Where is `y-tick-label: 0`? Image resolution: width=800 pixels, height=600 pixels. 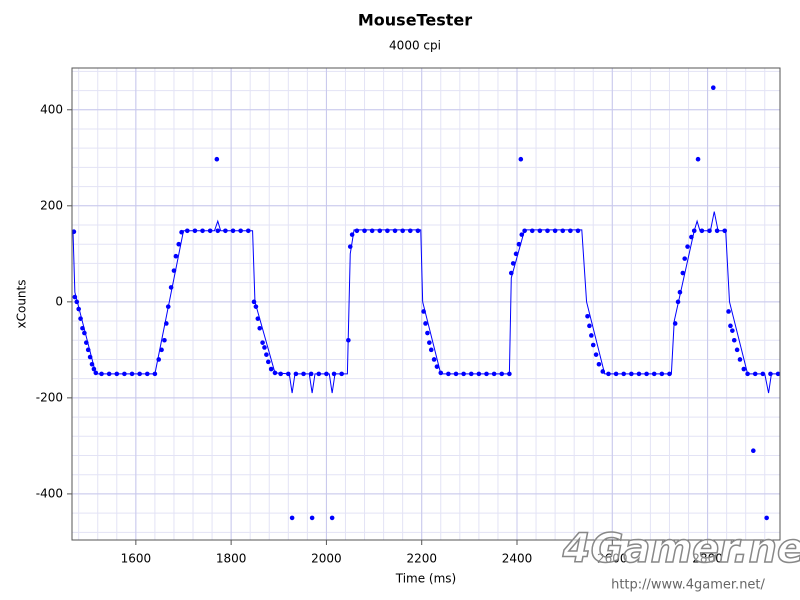
y-tick-label: 0 is located at coordinates (59, 301).